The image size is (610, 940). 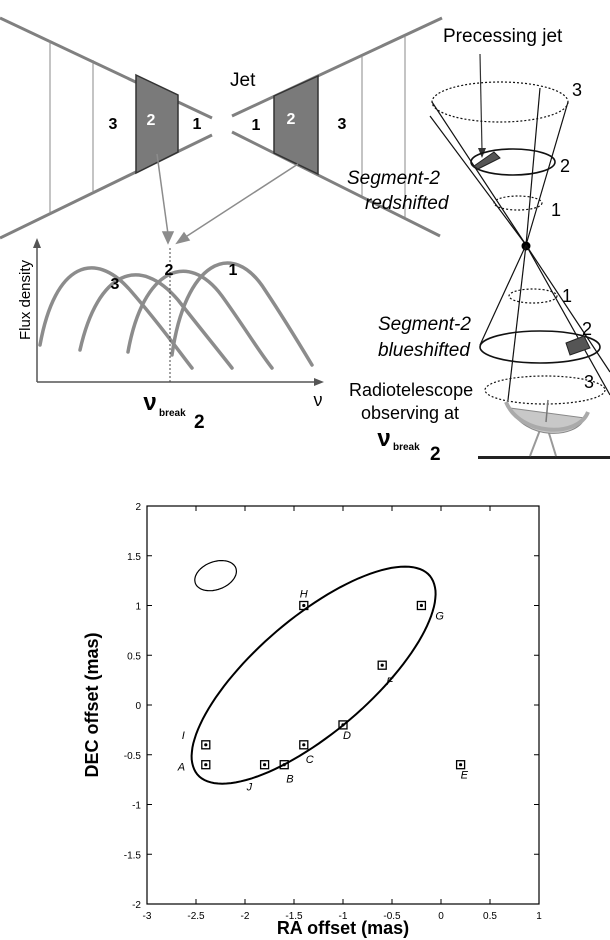 I want to click on cone-label-lower-2: 2, so click(x=587, y=329).